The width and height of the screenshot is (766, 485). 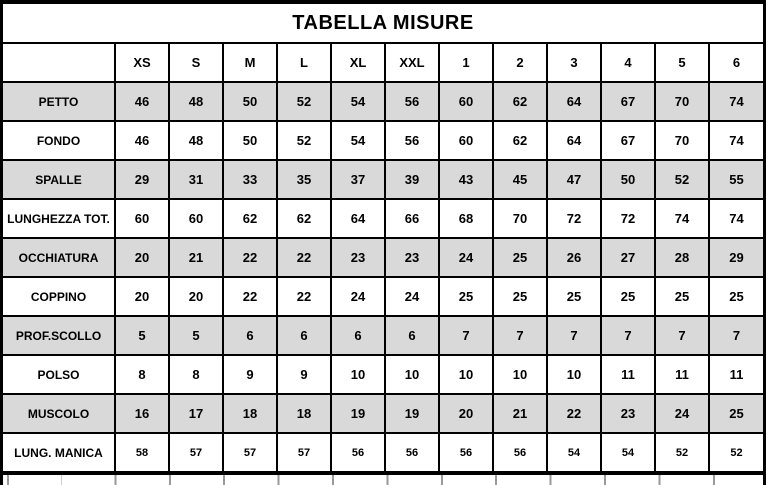 I want to click on measure-cell: 50, so click(x=250, y=140).